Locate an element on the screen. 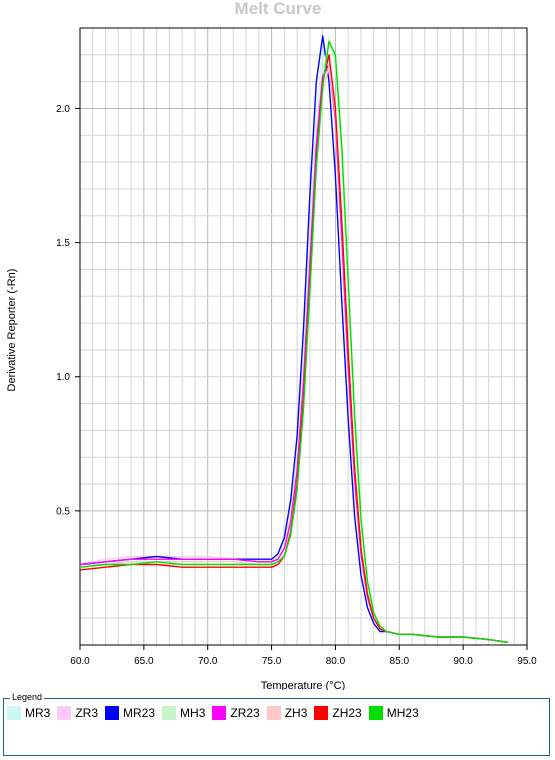 The image size is (555, 760). legend-item-mh3: MH3 is located at coordinates (183, 713).